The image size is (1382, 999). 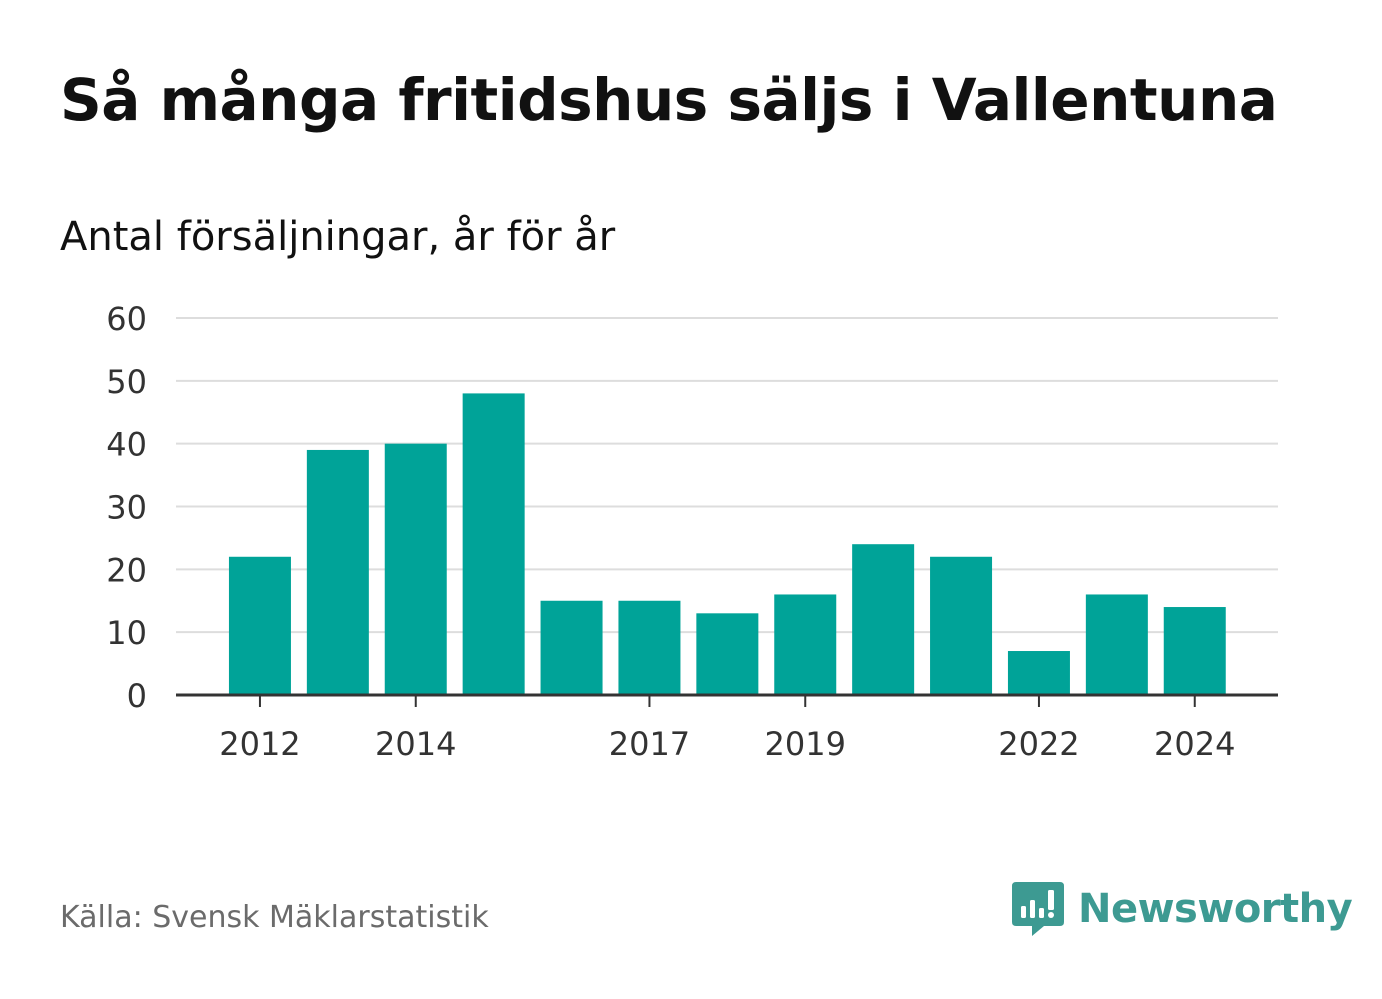 What do you see at coordinates (727, 744) in the screenshot?
I see `x-tick-labels: 2012 2014 2017 2019 2022 2024` at bounding box center [727, 744].